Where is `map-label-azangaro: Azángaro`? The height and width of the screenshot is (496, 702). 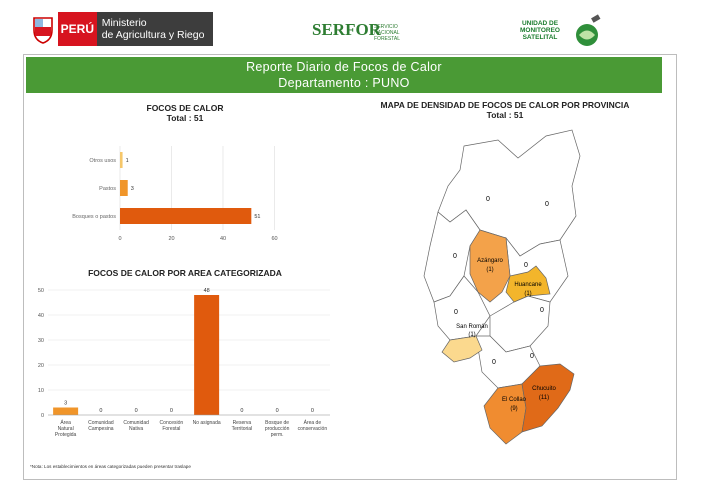 map-label-azangaro: Azángaro is located at coordinates (490, 261).